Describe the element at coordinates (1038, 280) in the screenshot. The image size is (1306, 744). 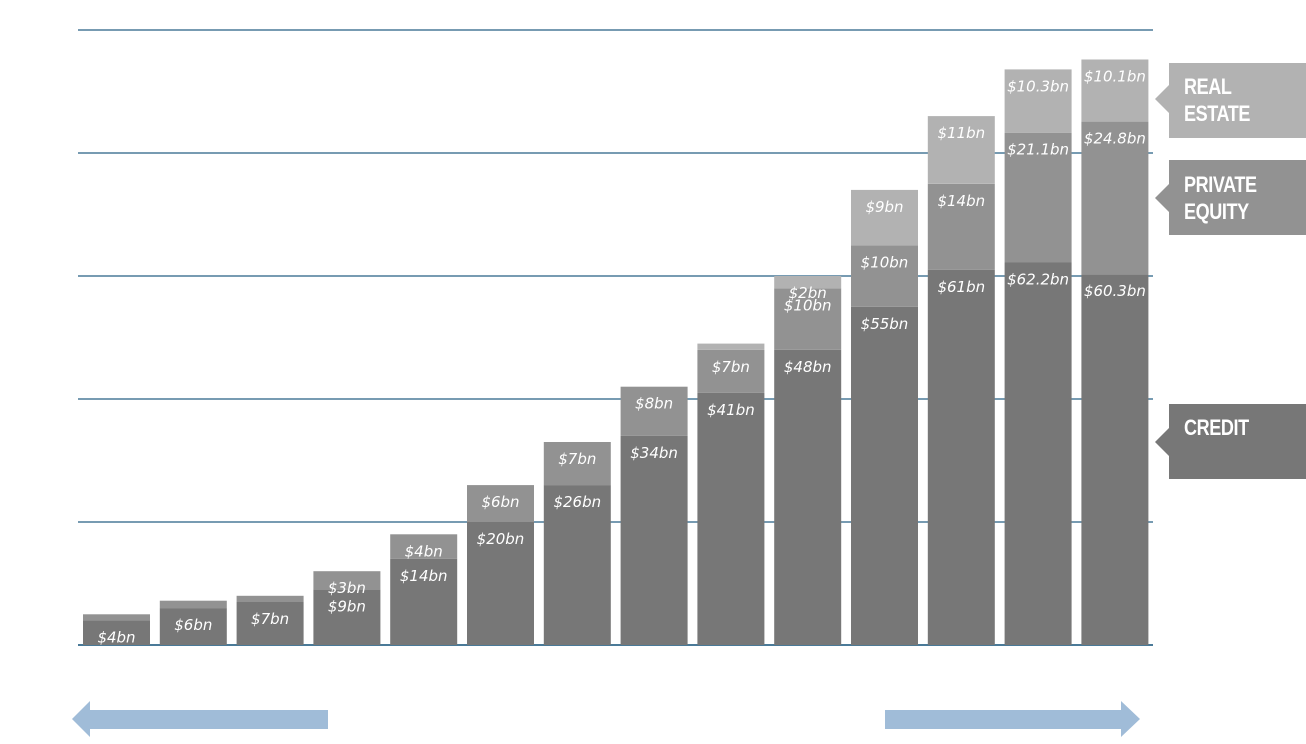
I see `data-label-credit: $62.2bn` at that location.